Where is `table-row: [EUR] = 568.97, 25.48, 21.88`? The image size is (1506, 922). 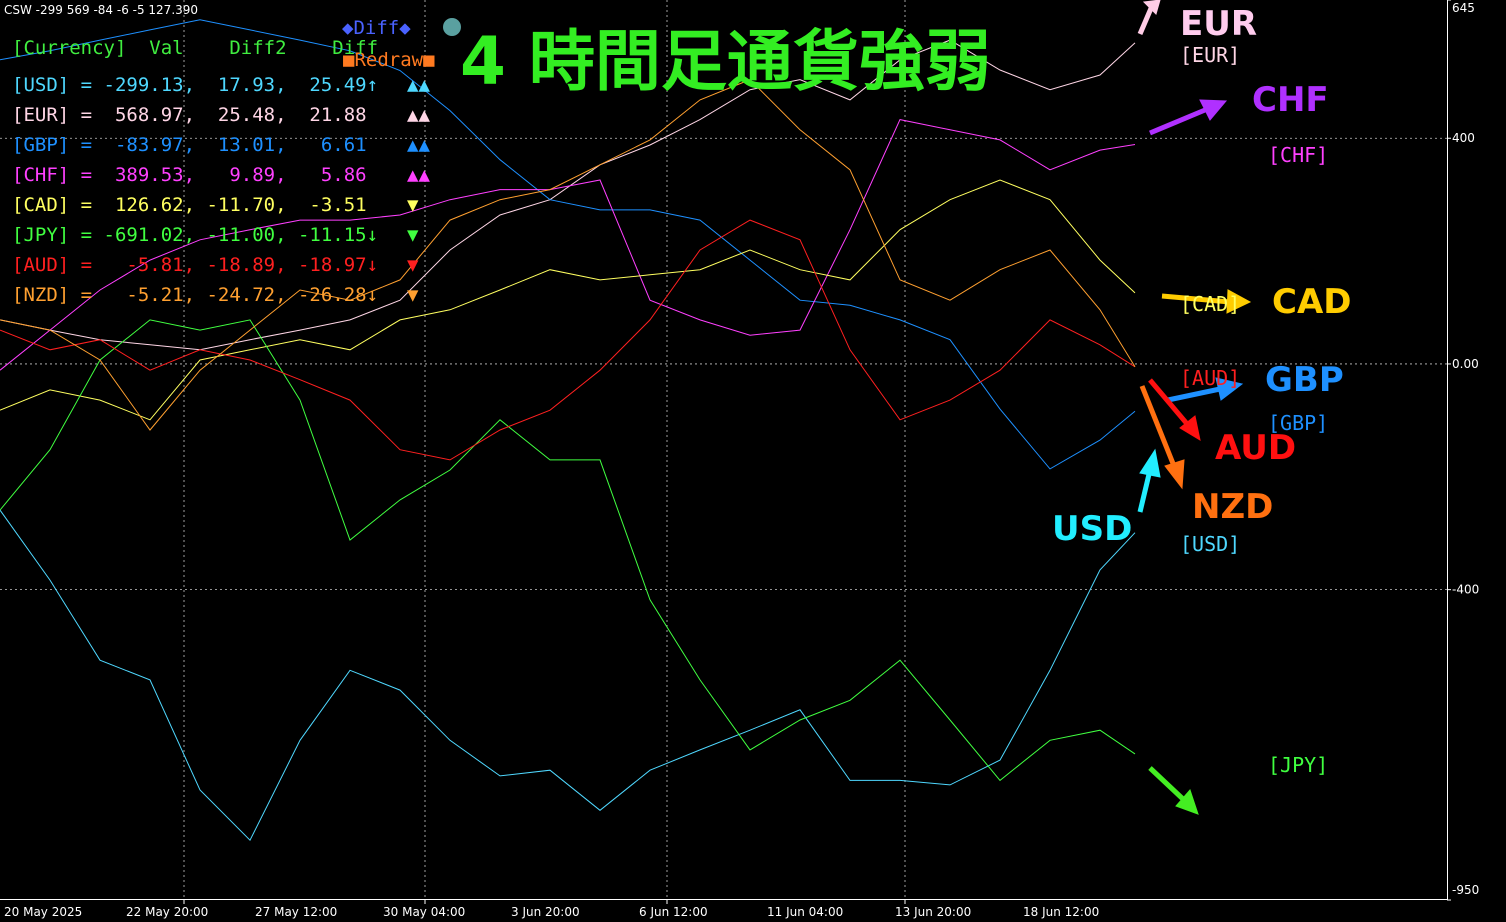 table-row: [EUR] = 568.97, 25.48, 21.88 is located at coordinates (195, 115).